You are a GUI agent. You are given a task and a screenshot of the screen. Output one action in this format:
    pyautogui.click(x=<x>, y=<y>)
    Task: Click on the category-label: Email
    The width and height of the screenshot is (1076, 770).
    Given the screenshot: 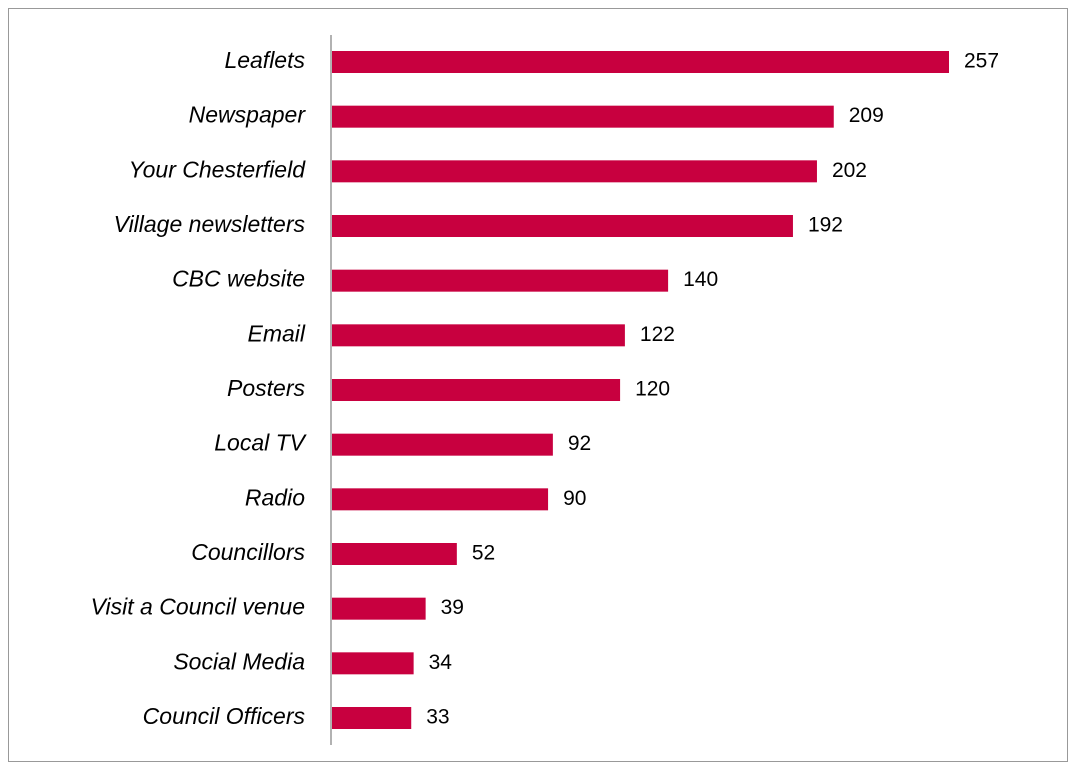 What is the action you would take?
    pyautogui.click(x=276, y=333)
    